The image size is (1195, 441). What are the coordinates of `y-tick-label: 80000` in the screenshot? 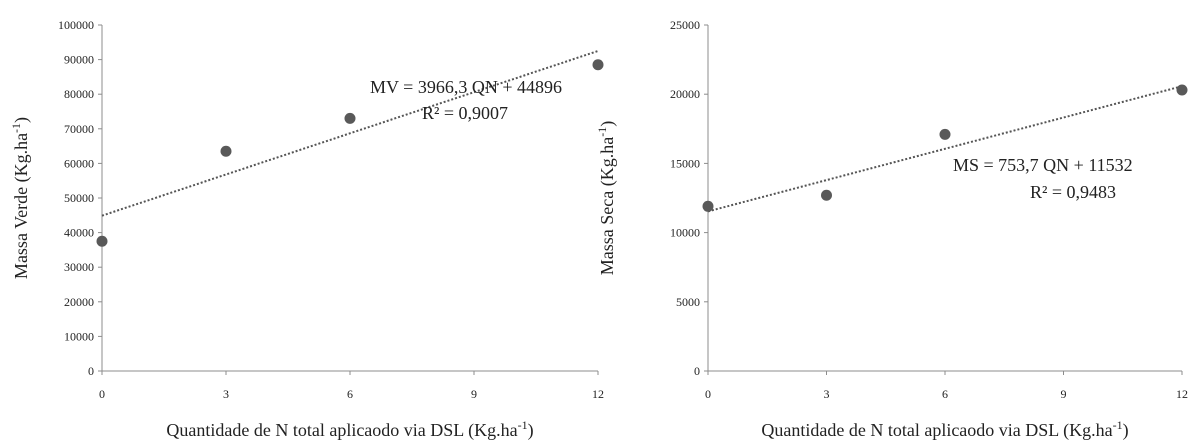 It's located at (79, 94).